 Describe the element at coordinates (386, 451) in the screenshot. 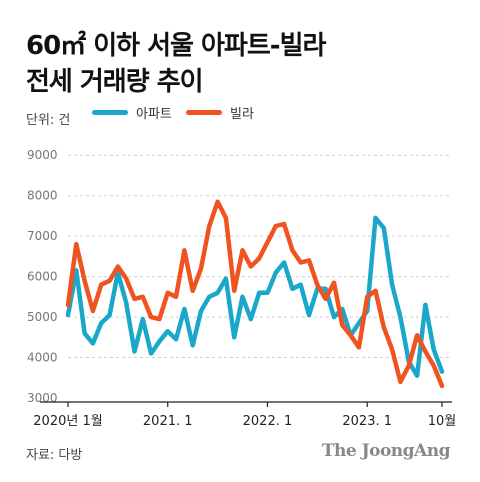

I see `brand-logo: The JoongAng` at that location.